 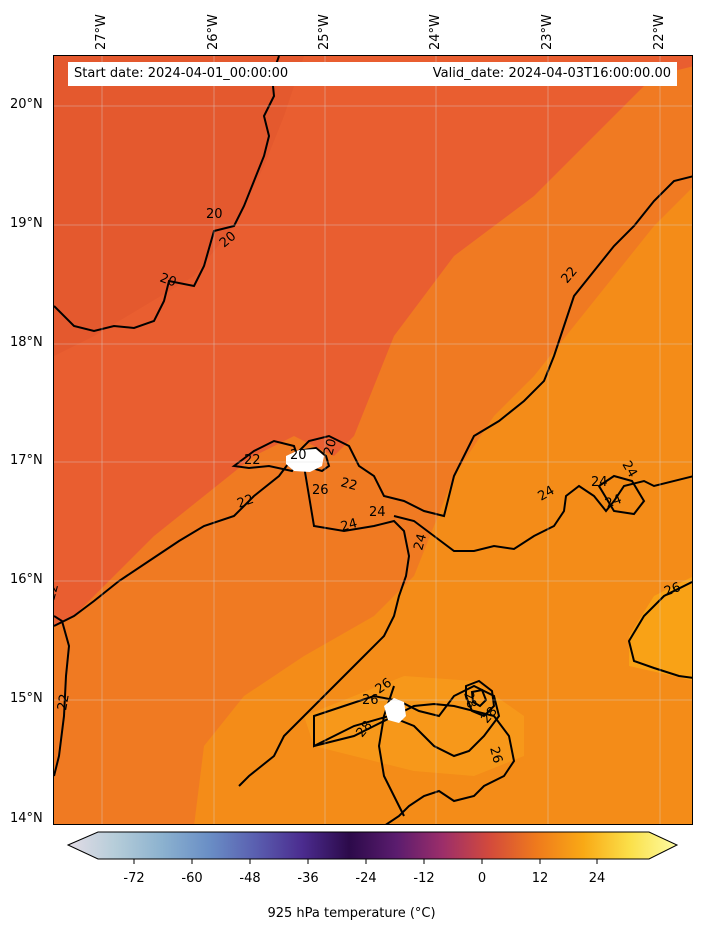 I want to click on contour-22-west, so click(x=62, y=696).